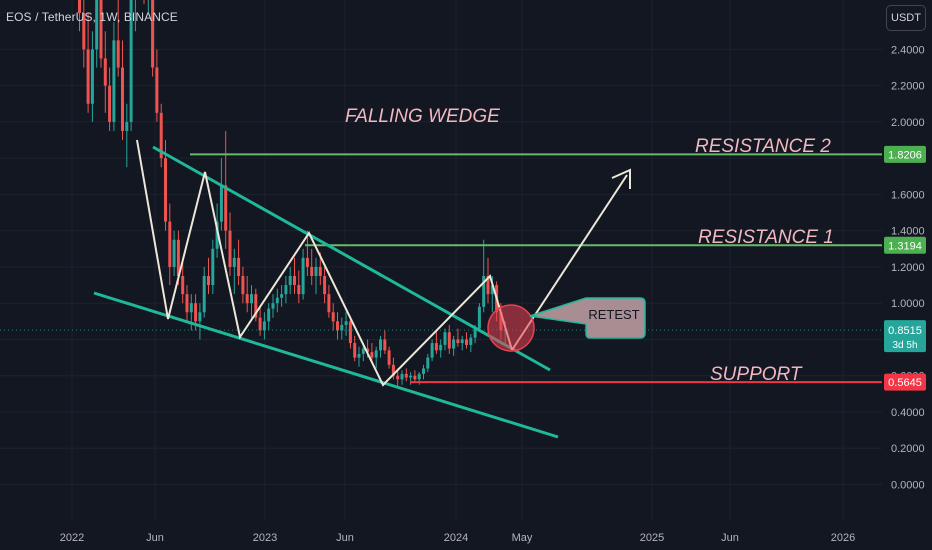 The image size is (932, 550). What do you see at coordinates (522, 538) in the screenshot?
I see `x-tick-label: May` at bounding box center [522, 538].